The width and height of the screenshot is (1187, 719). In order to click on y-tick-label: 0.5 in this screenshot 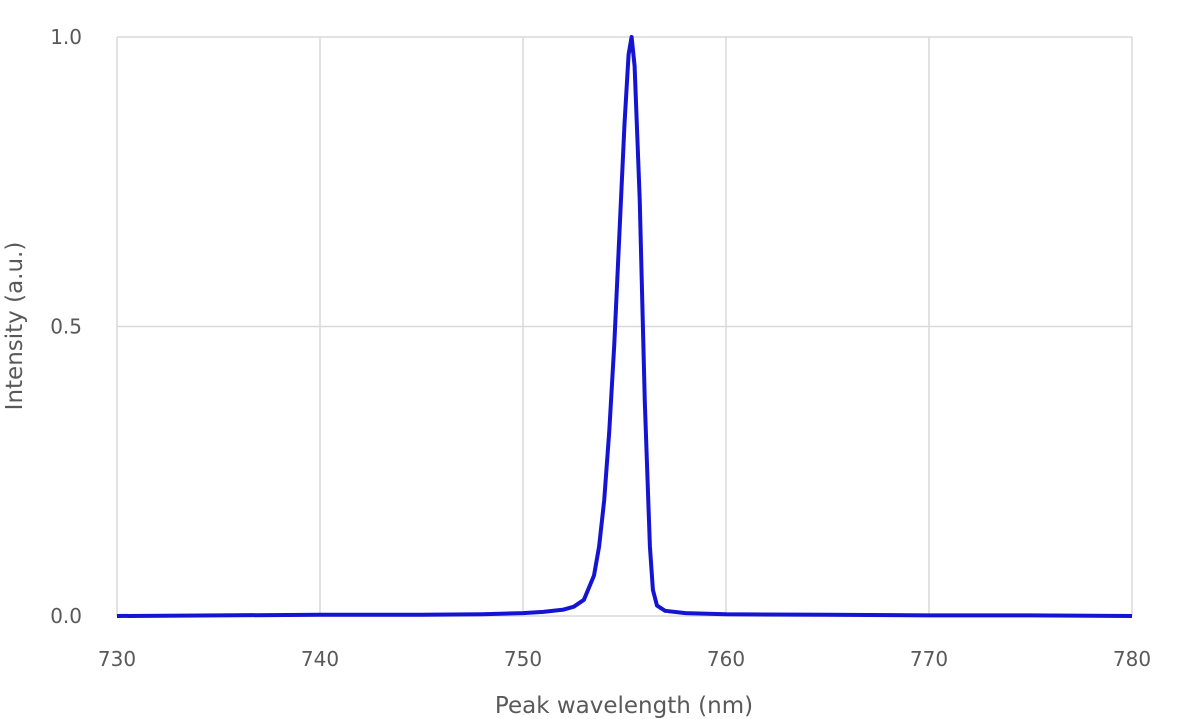, I will do `click(66, 327)`.